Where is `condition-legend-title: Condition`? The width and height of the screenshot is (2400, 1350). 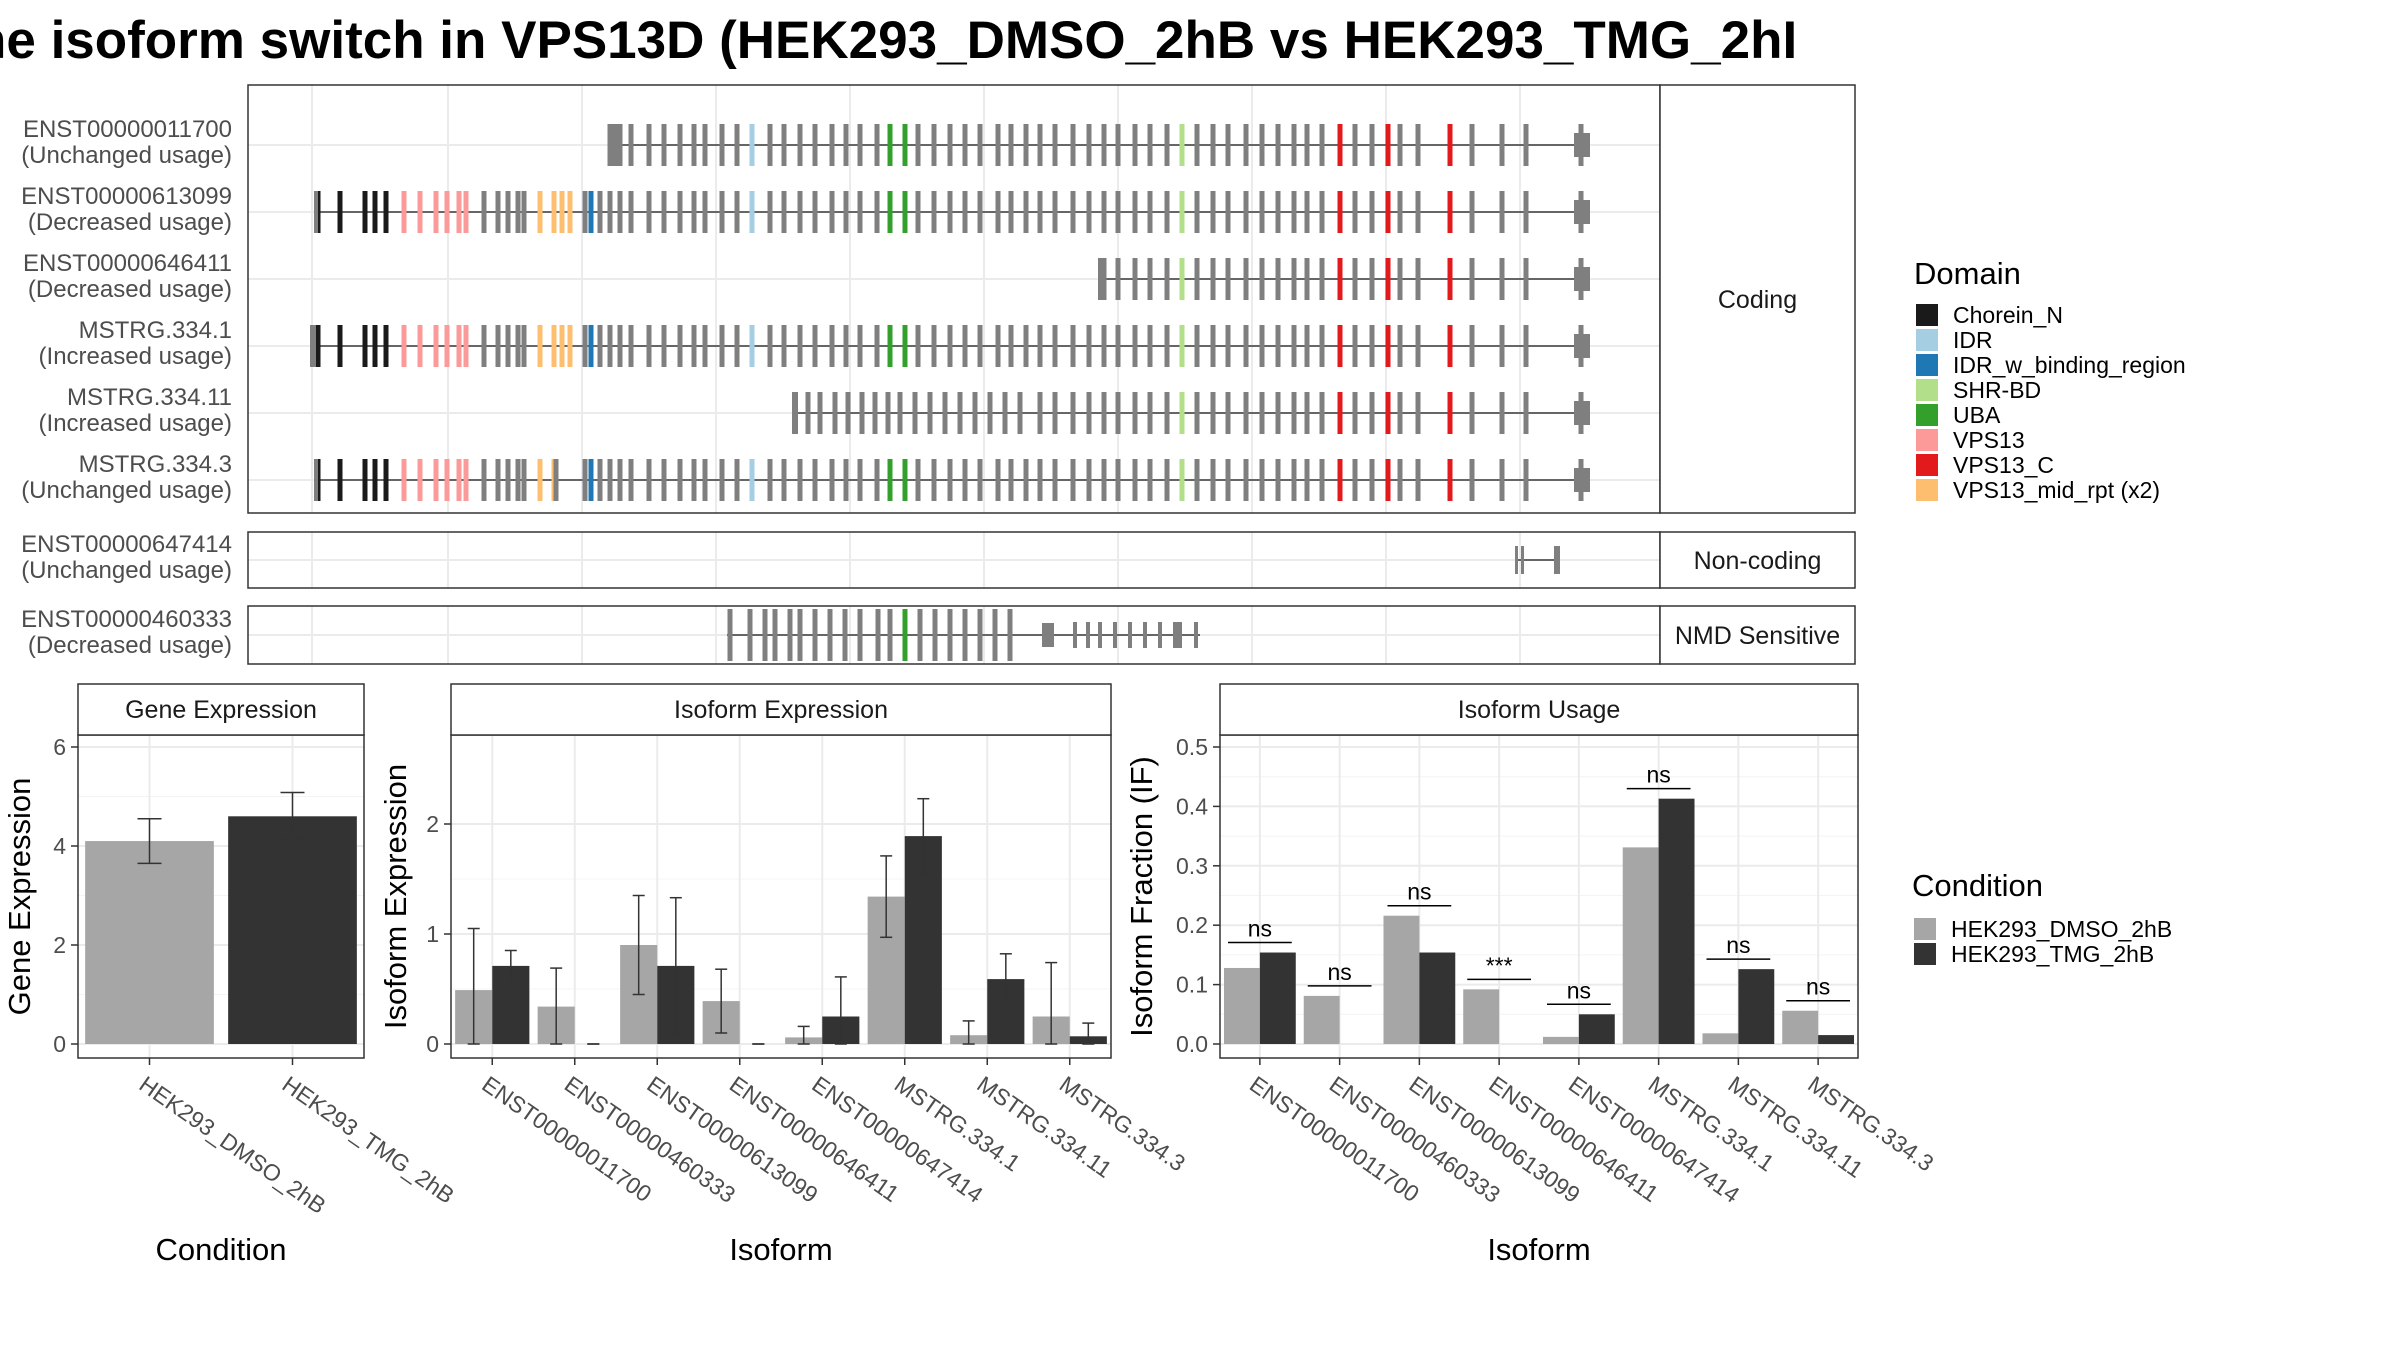 condition-legend-title: Condition is located at coordinates (1977, 885).